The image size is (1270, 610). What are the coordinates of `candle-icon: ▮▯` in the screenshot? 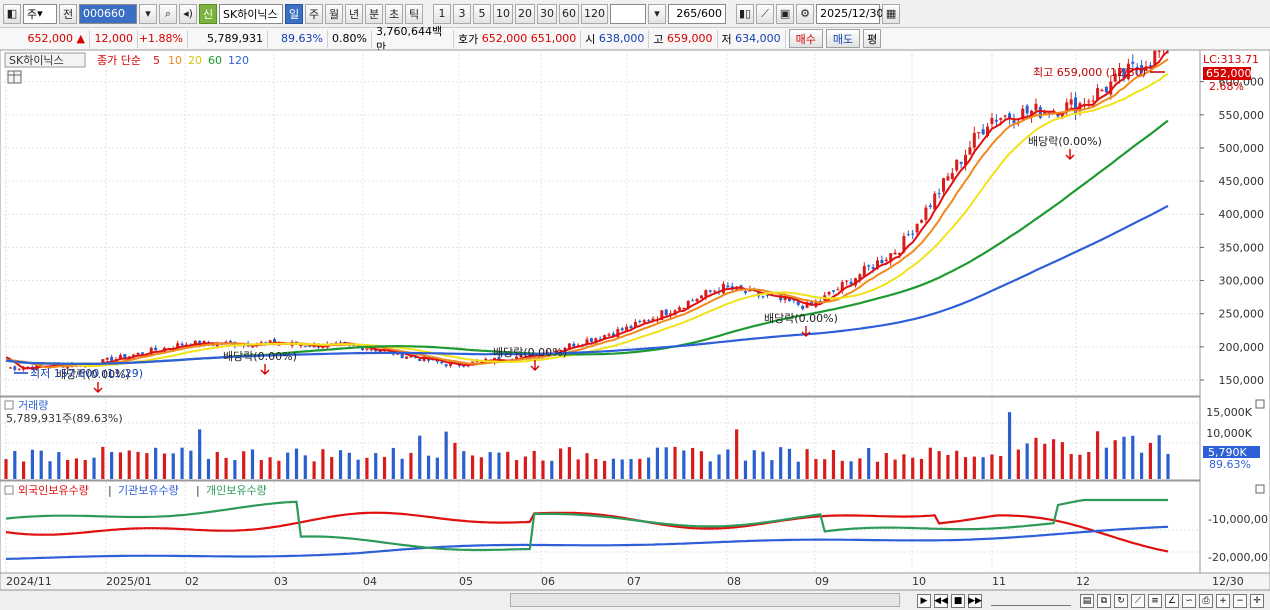 It's located at (745, 13).